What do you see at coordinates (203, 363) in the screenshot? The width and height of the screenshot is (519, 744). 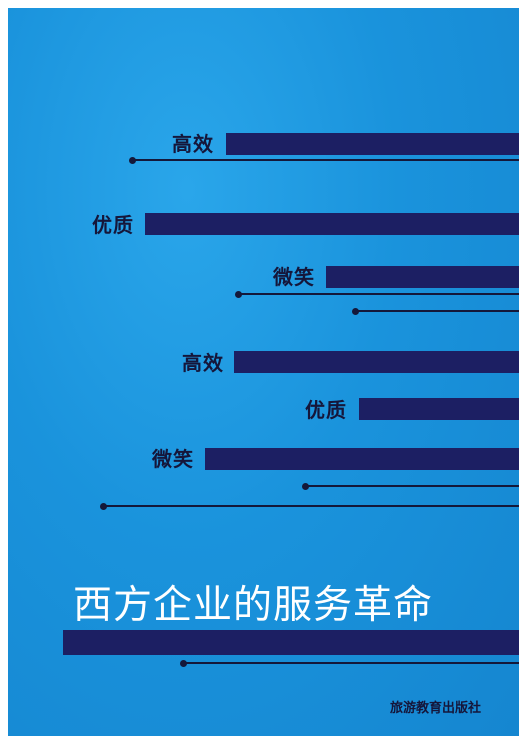 I see `cover-label-efficient-2: 高效` at bounding box center [203, 363].